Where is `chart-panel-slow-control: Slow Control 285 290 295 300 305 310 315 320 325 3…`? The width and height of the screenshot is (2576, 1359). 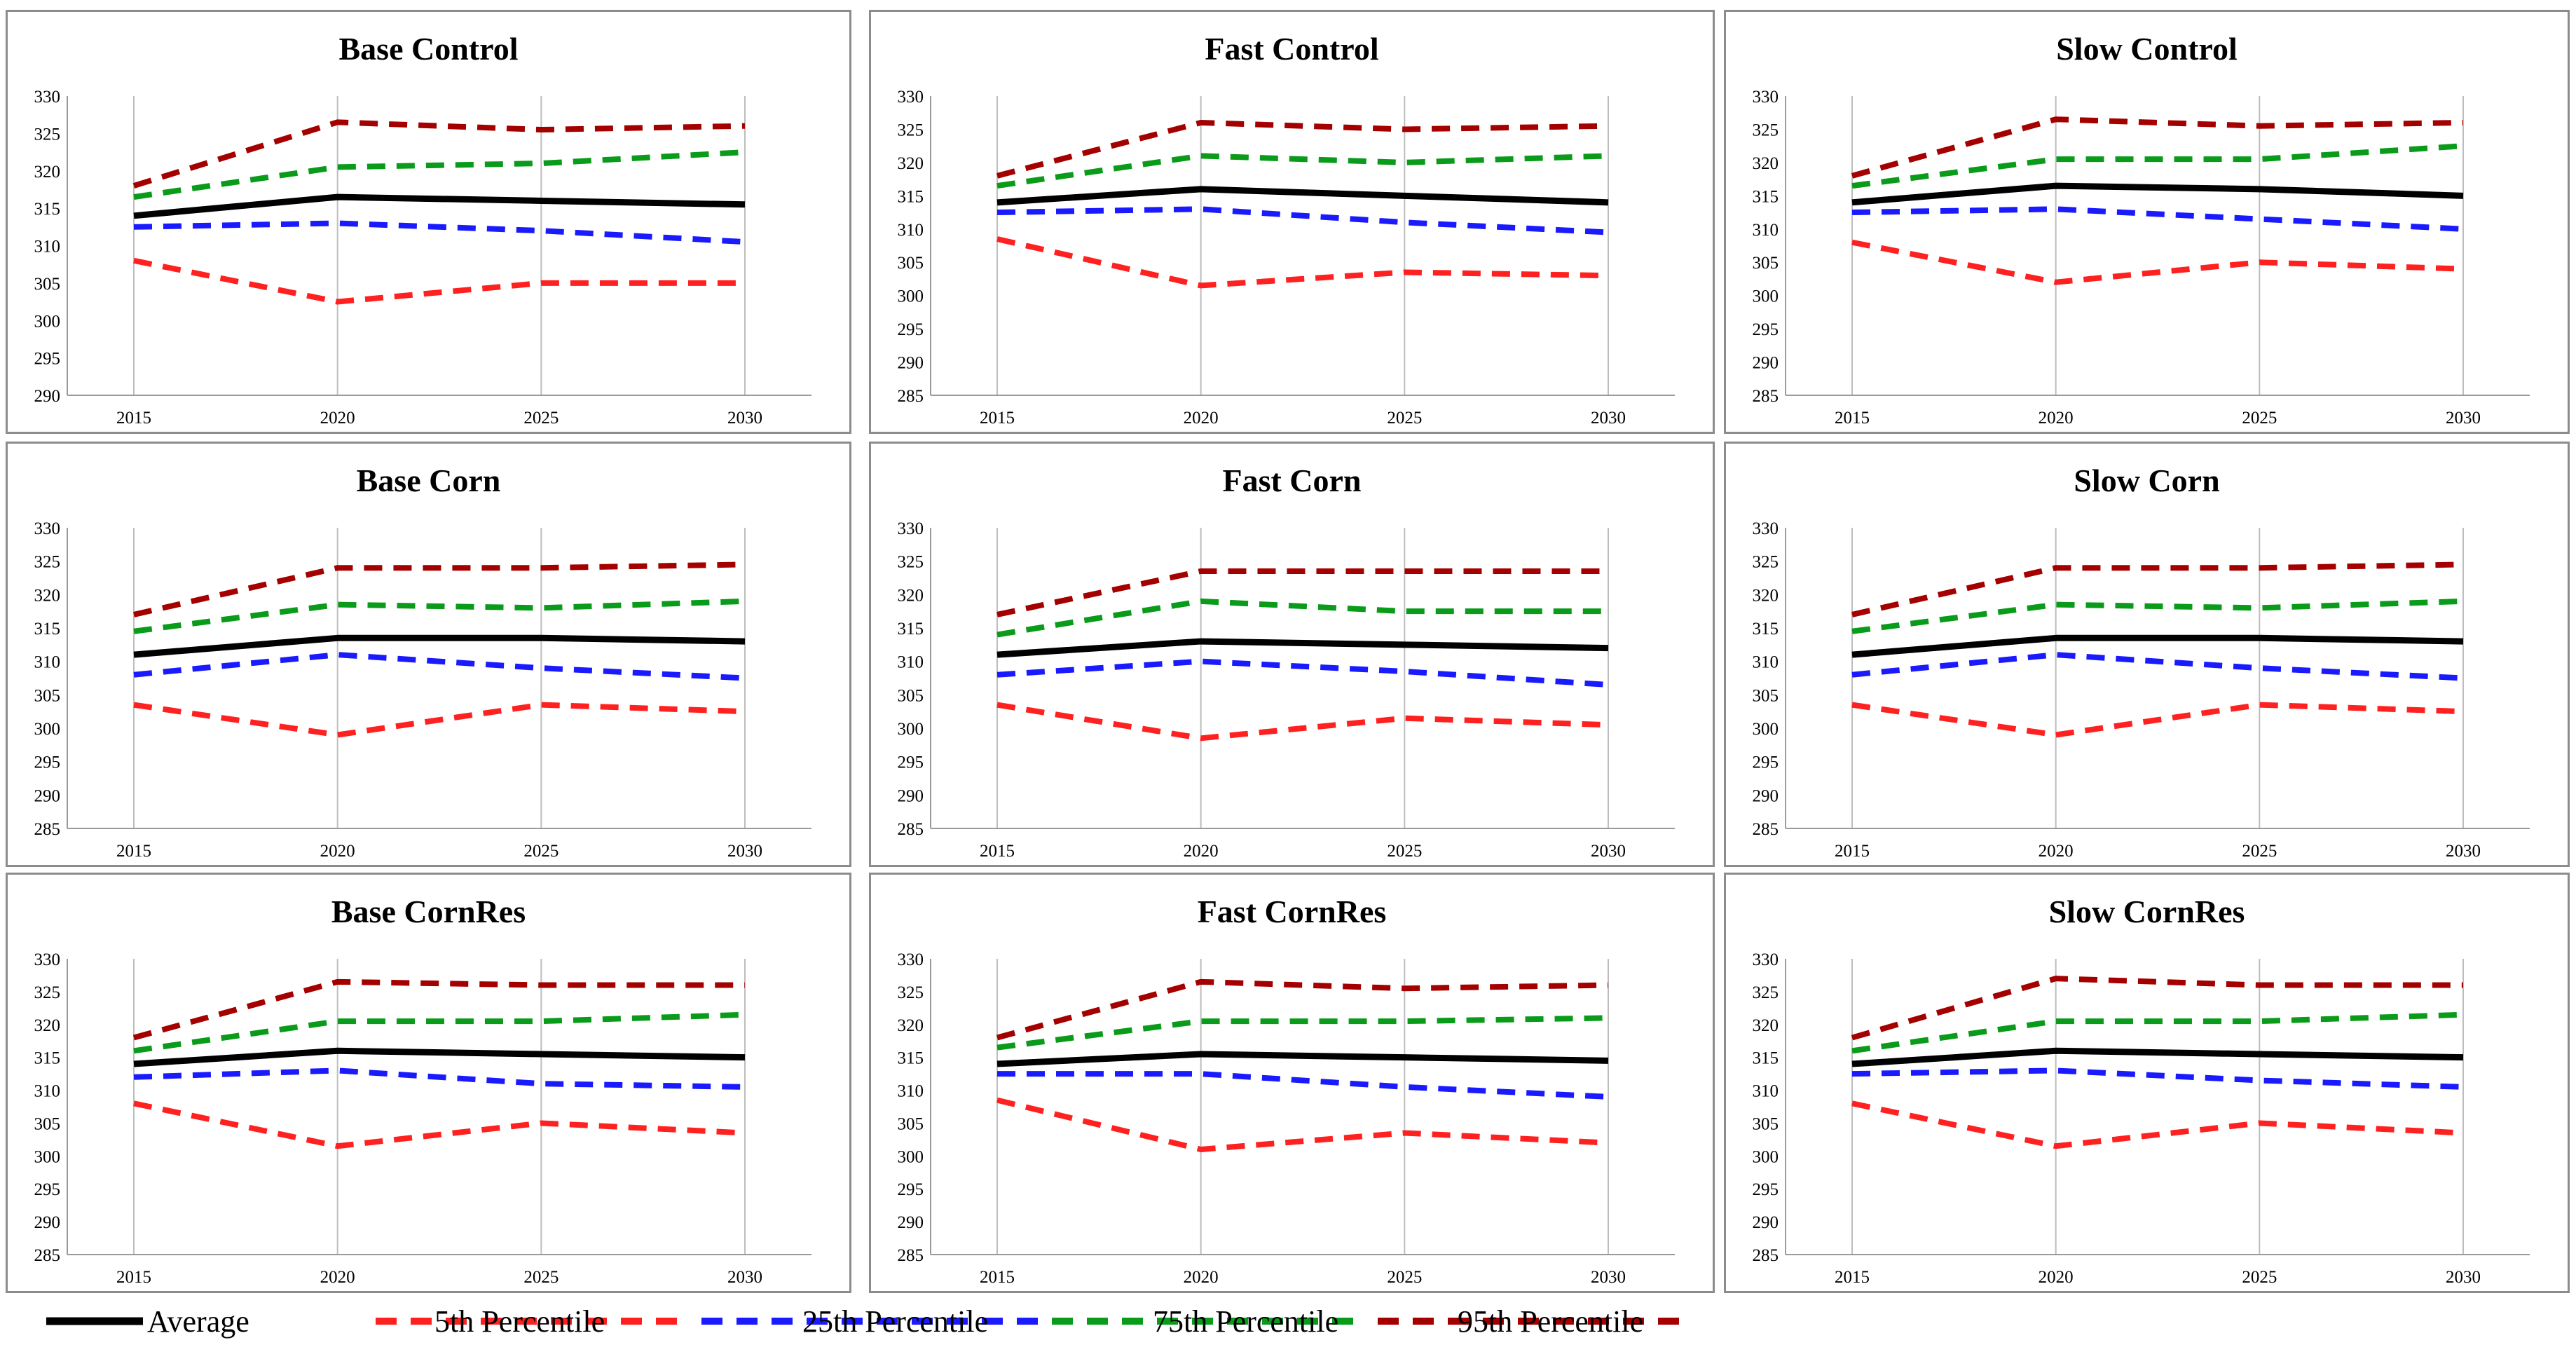
chart-panel-slow-control: Slow Control 285 290 295 300 305 310 315 320 325 3… is located at coordinates (2147, 222).